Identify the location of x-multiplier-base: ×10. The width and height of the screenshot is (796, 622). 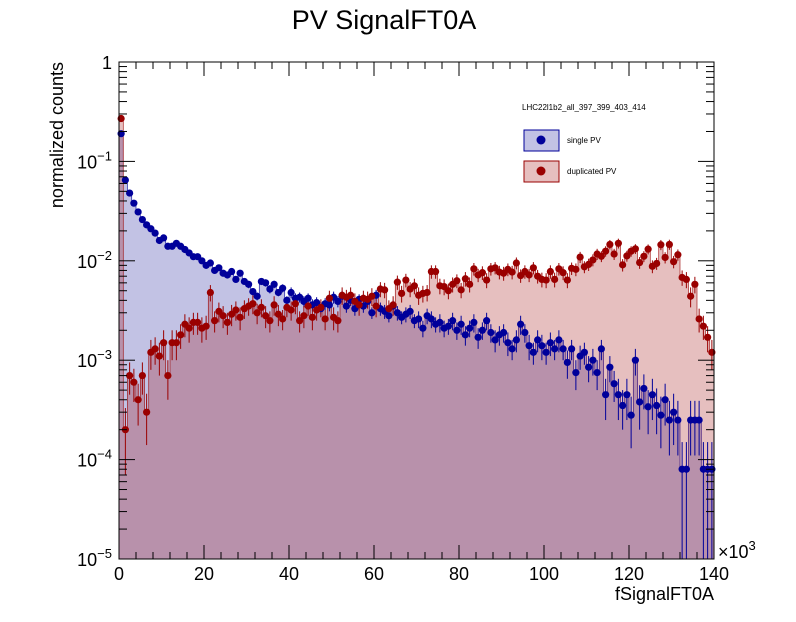
(733, 552).